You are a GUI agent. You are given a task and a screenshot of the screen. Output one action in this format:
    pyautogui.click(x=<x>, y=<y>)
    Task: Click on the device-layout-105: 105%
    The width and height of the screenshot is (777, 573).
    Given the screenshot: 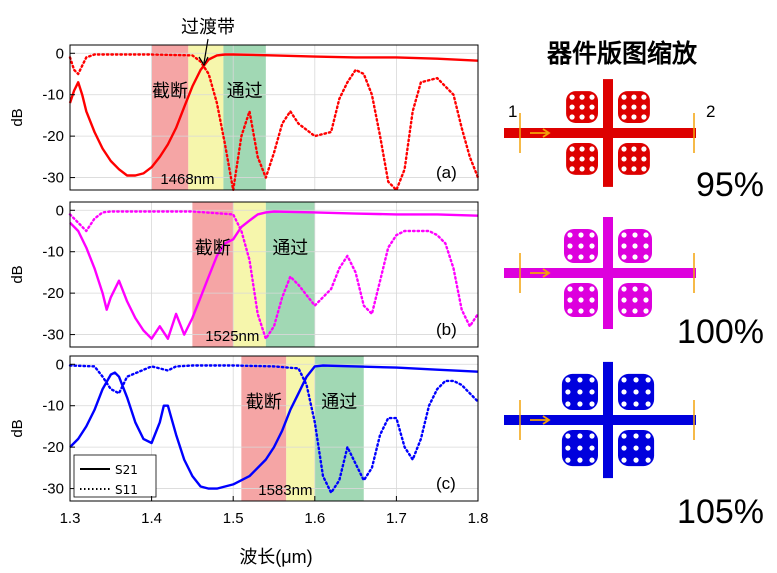 What is the action you would take?
    pyautogui.click(x=634, y=446)
    